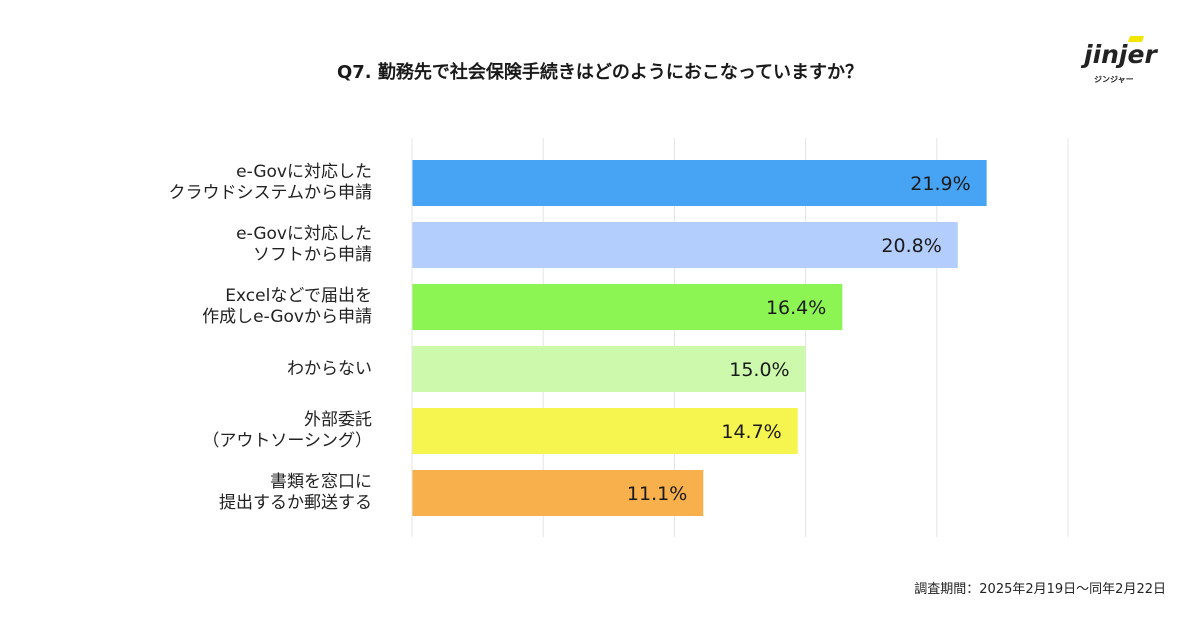 The image size is (1200, 630). I want to click on data-label: 16.4%, so click(796, 308).